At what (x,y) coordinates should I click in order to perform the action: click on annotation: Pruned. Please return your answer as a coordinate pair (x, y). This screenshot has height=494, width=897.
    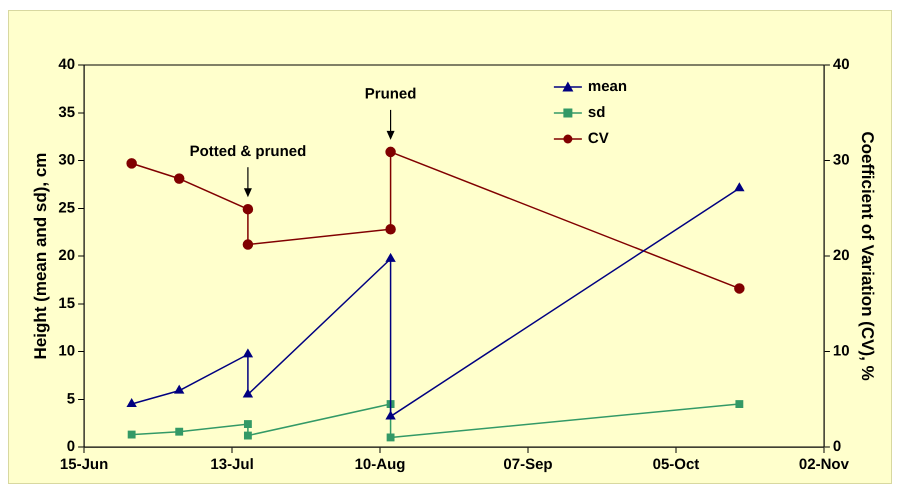
    Looking at the image, I should click on (390, 94).